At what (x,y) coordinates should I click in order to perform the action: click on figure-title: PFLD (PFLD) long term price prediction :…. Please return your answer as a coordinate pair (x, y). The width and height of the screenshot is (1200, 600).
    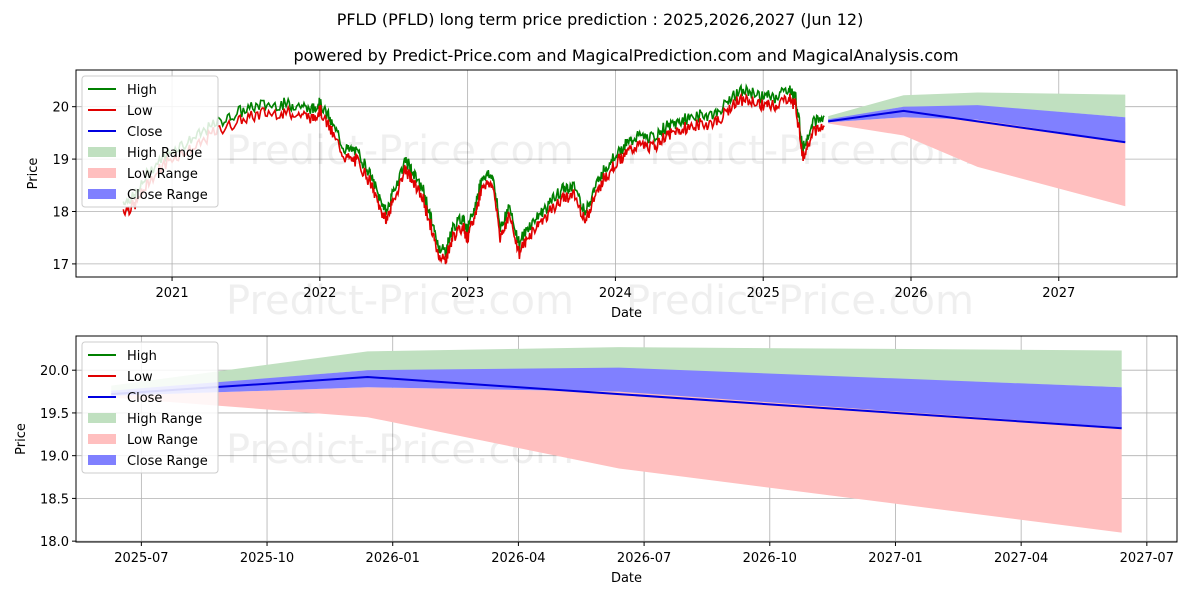
    Looking at the image, I should click on (600, 19).